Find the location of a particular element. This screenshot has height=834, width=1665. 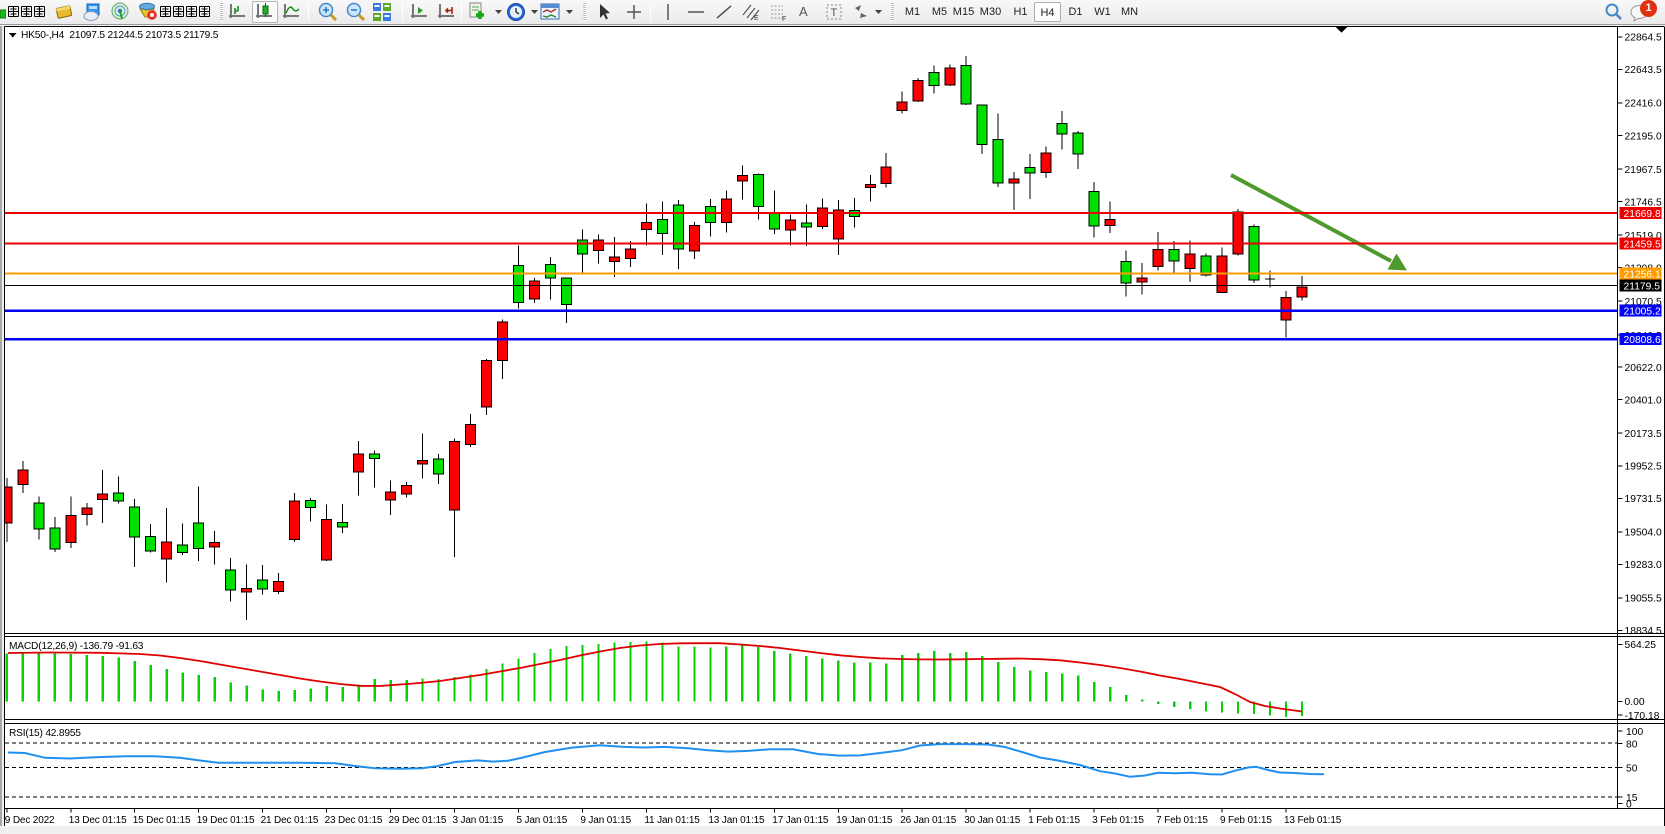

svg-text: 21967.5 is located at coordinates (1643, 170).